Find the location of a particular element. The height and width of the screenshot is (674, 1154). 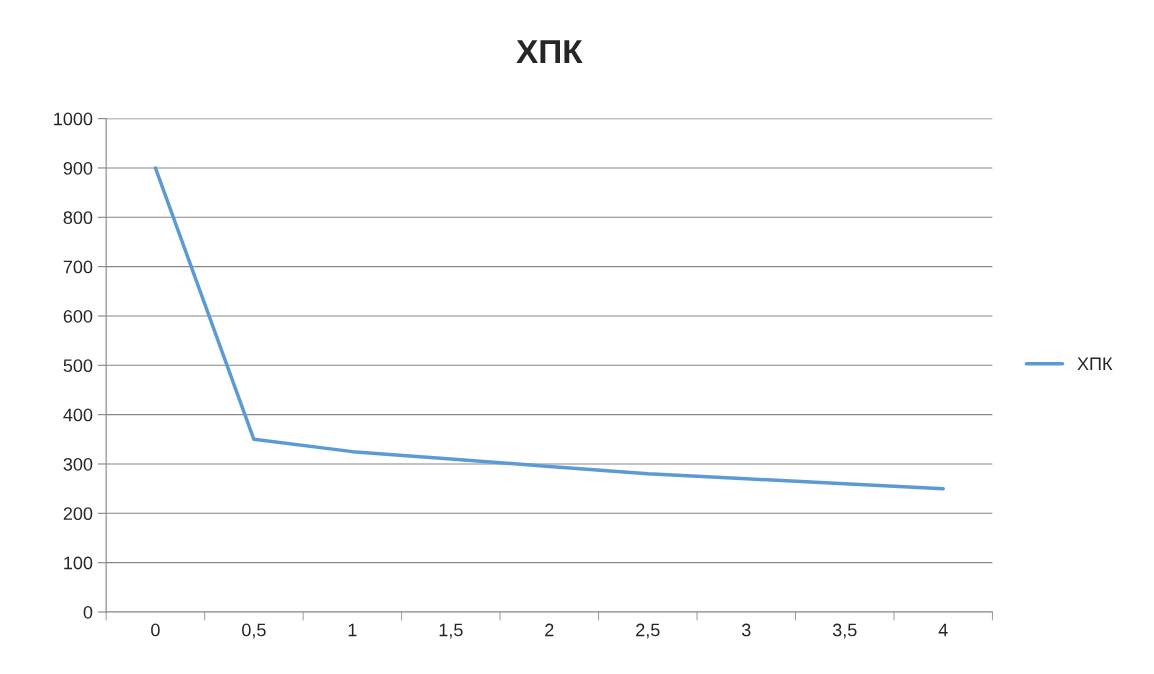

y-tick-label: 600 is located at coordinates (78, 316).